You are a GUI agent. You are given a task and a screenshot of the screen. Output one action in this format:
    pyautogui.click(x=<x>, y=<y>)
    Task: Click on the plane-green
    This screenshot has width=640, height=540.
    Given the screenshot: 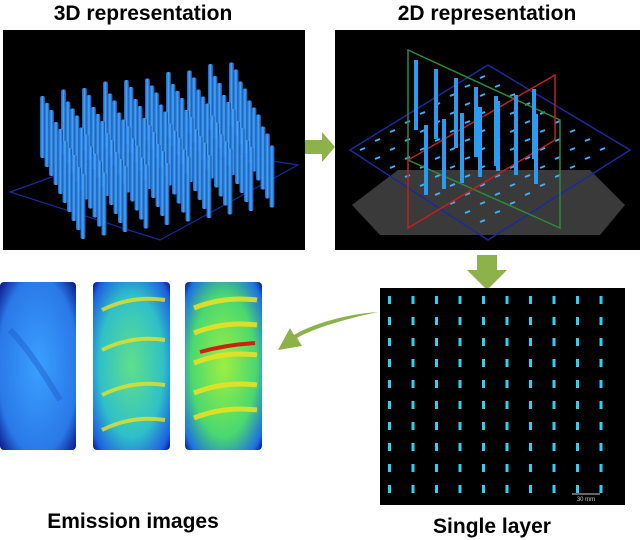 What is the action you would take?
    pyautogui.click(x=484, y=139)
    